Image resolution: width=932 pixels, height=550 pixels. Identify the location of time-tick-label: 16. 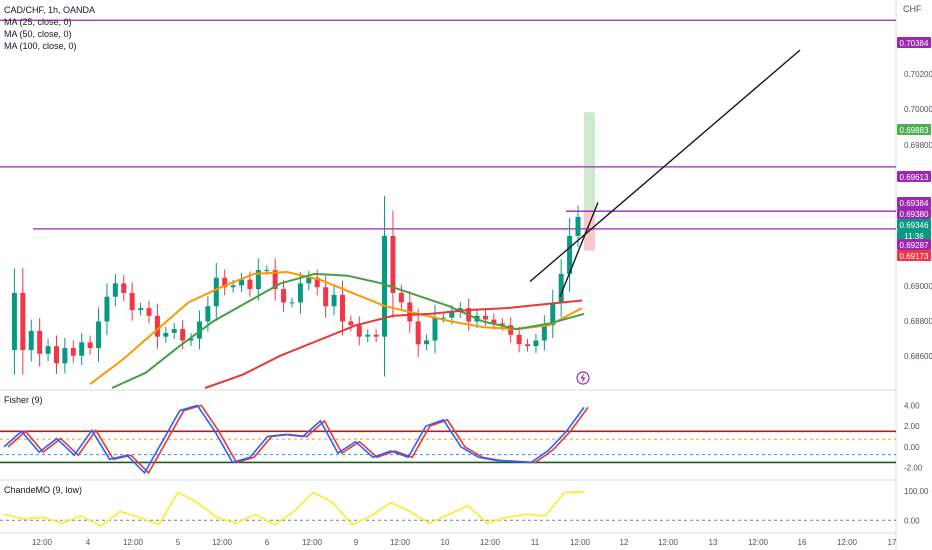
(802, 542).